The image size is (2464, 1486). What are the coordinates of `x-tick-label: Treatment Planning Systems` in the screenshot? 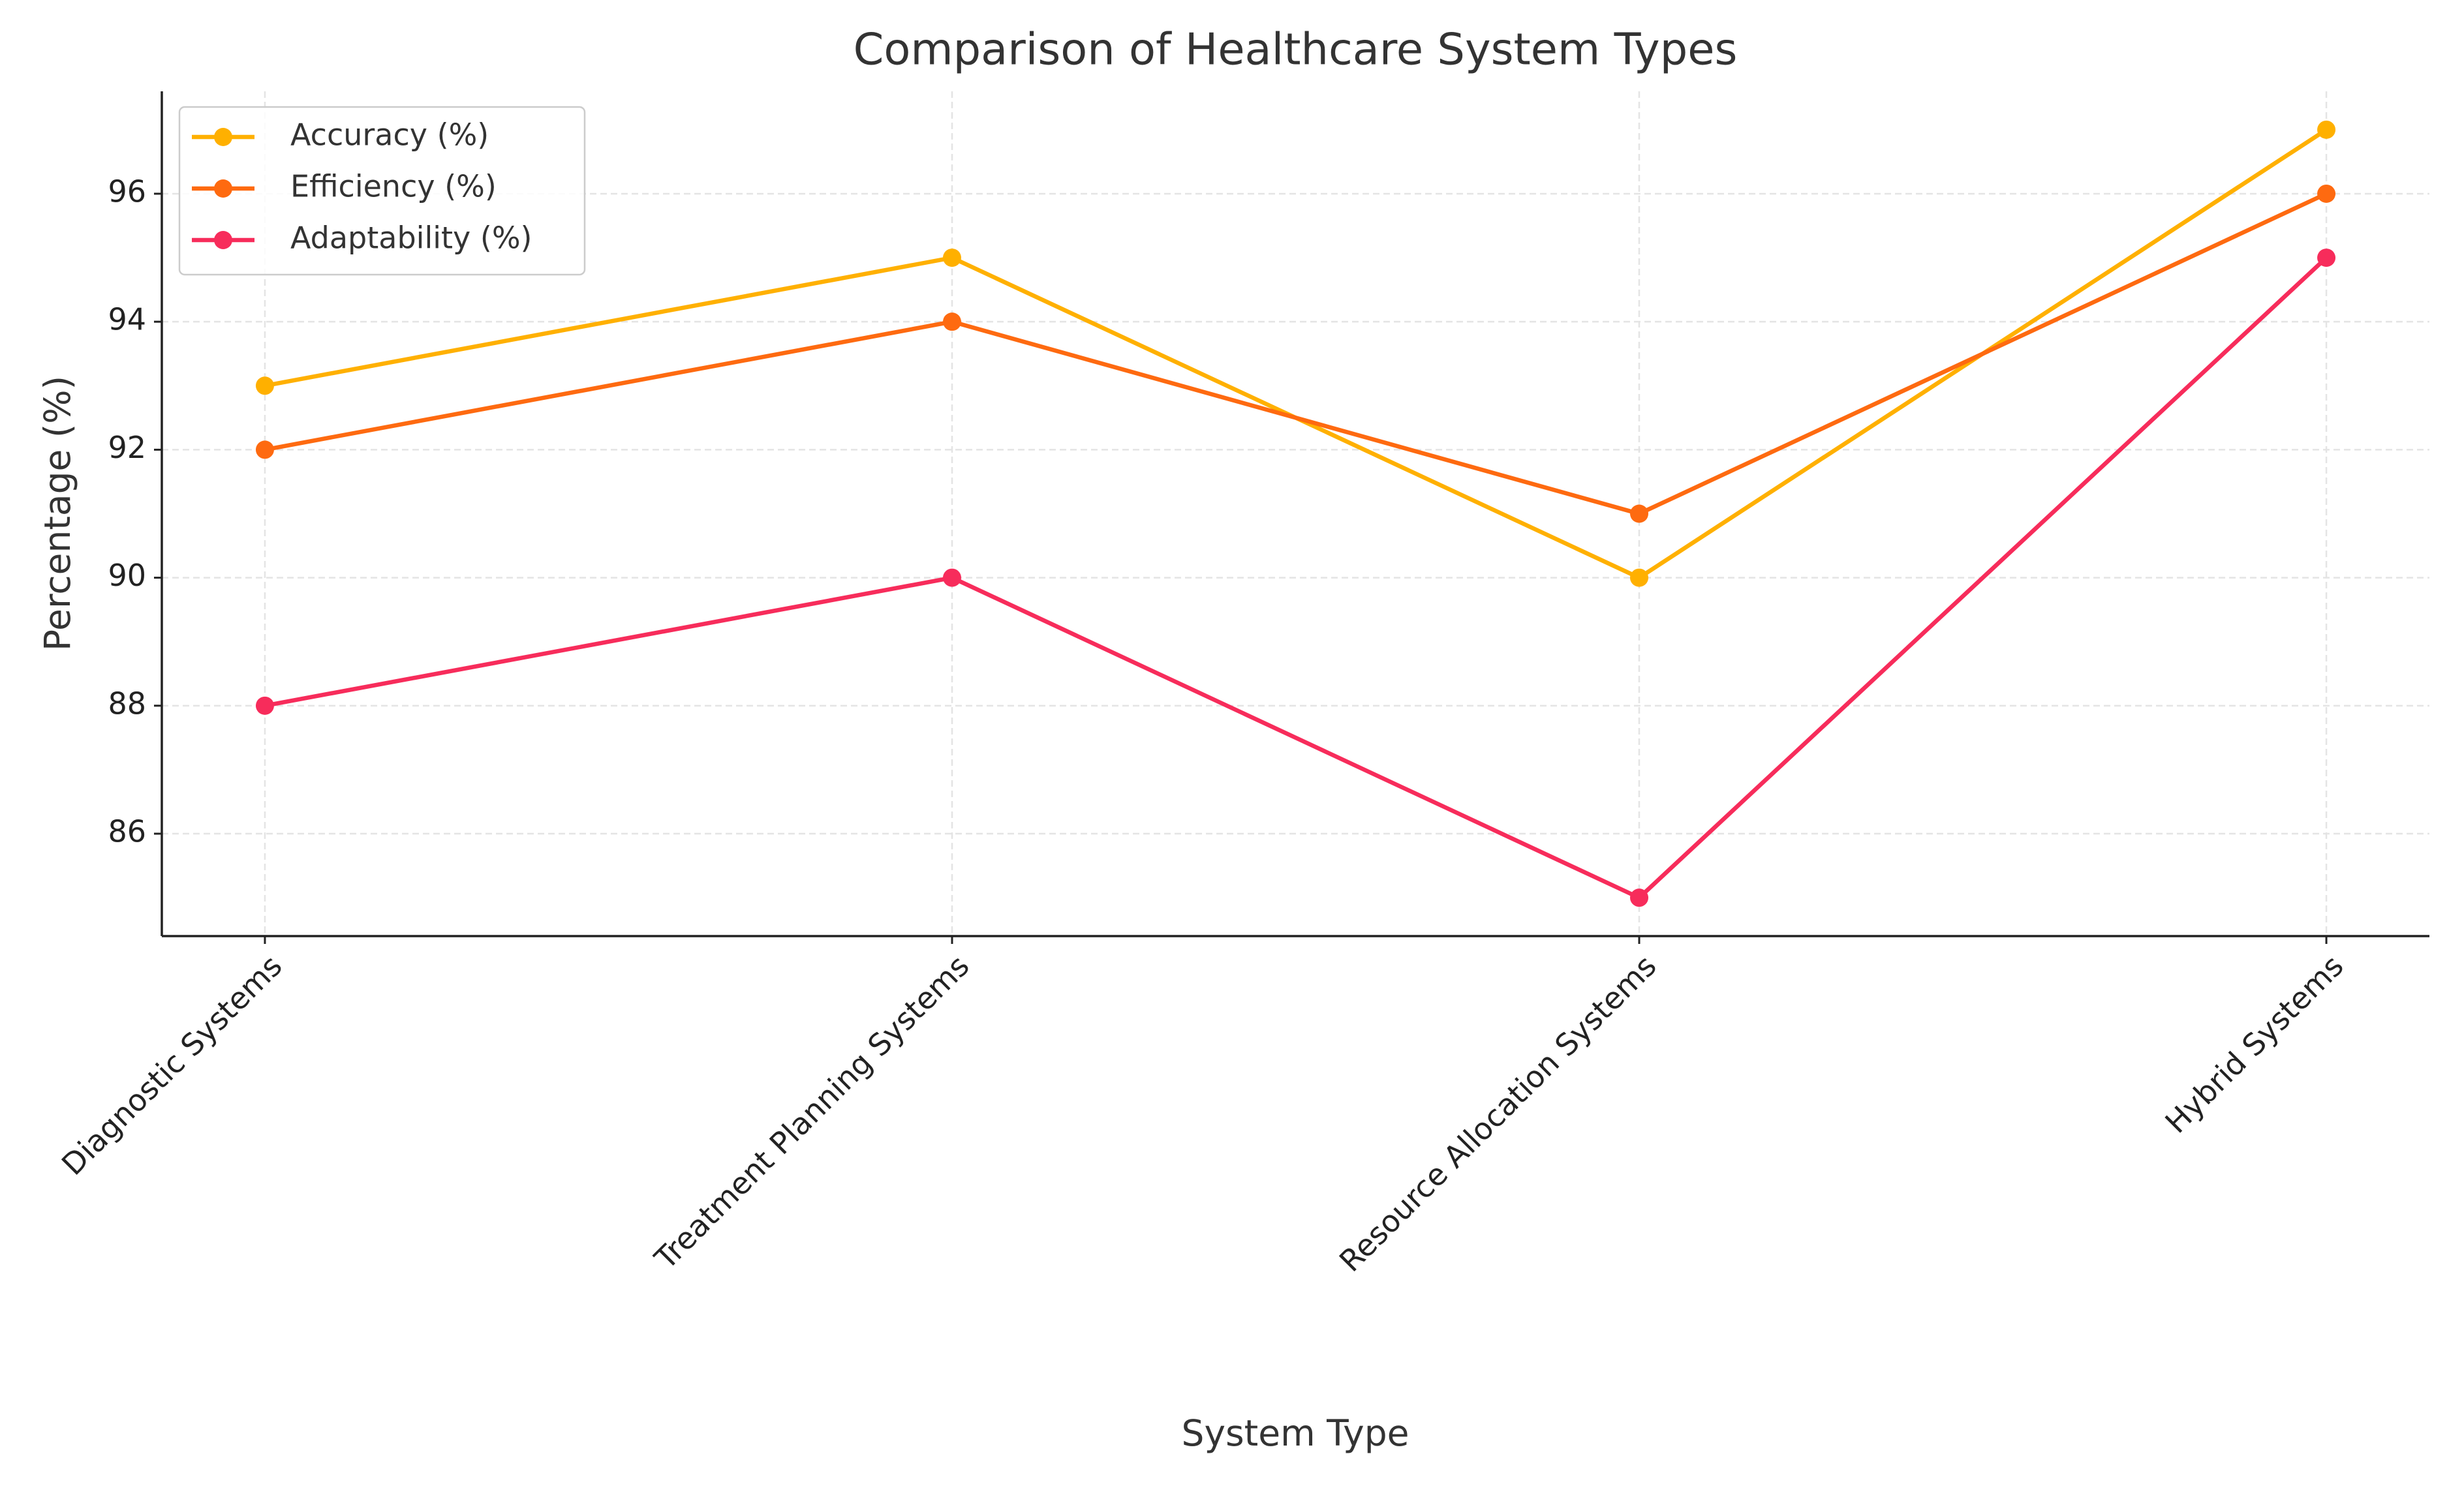 It's located at (811, 1112).